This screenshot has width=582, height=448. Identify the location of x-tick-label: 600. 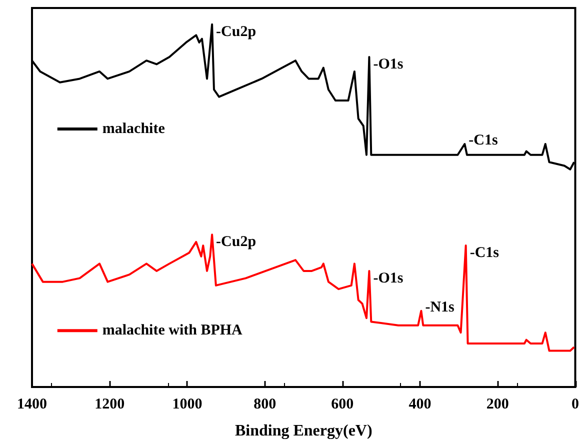
(342, 404).